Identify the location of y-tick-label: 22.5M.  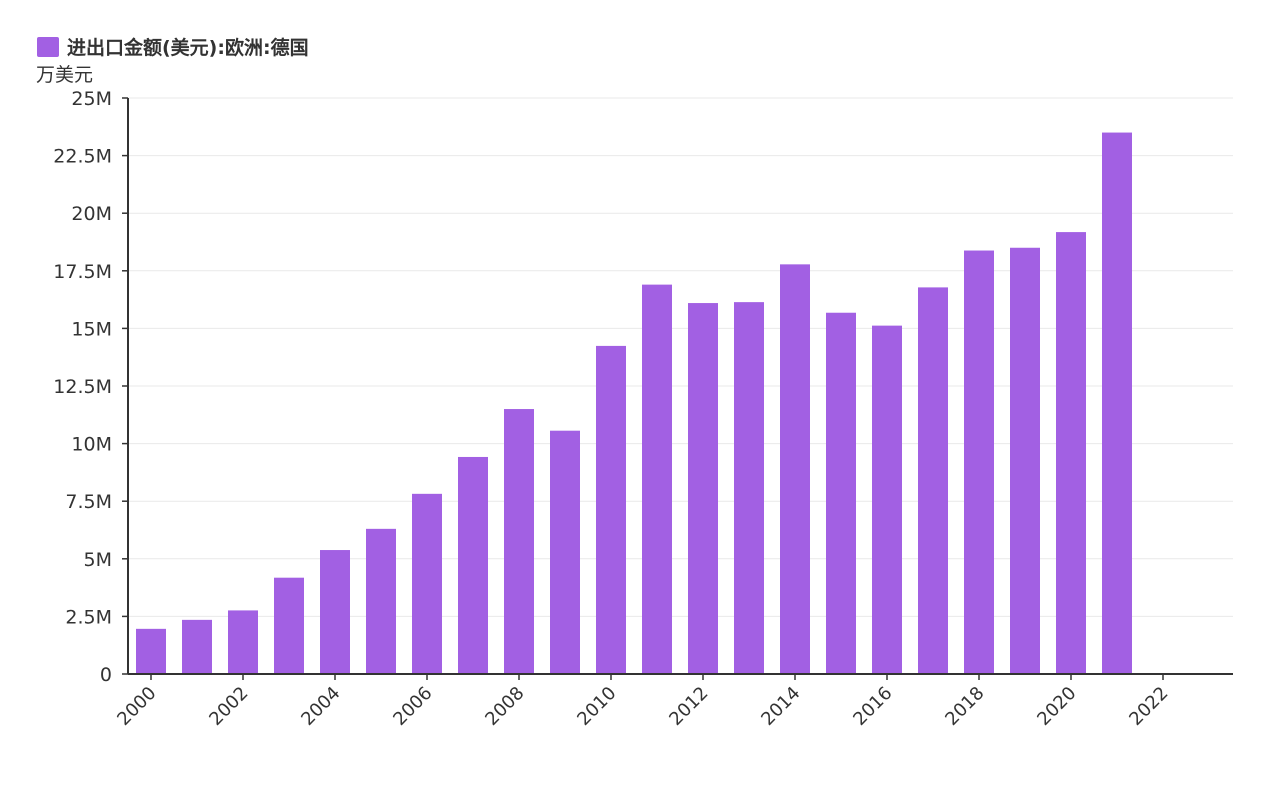
(82, 157).